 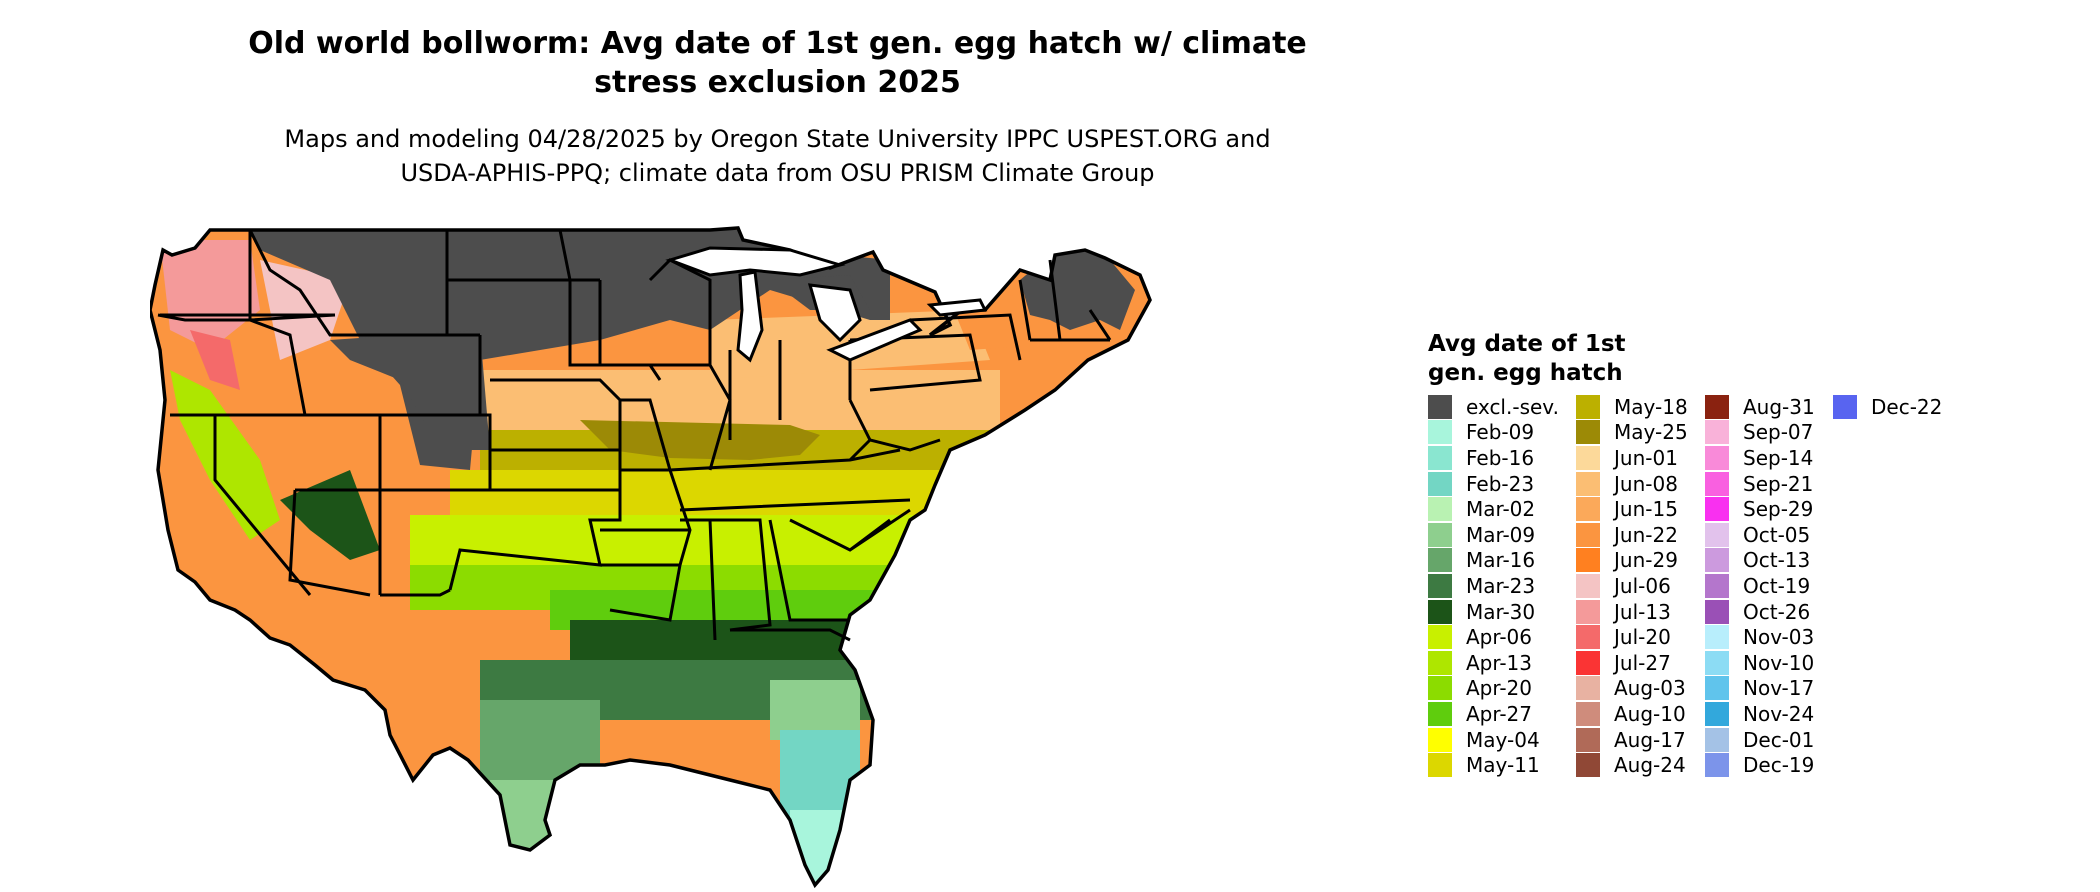 What do you see at coordinates (1778, 457) in the screenshot?
I see `legend-label: Sep-14` at bounding box center [1778, 457].